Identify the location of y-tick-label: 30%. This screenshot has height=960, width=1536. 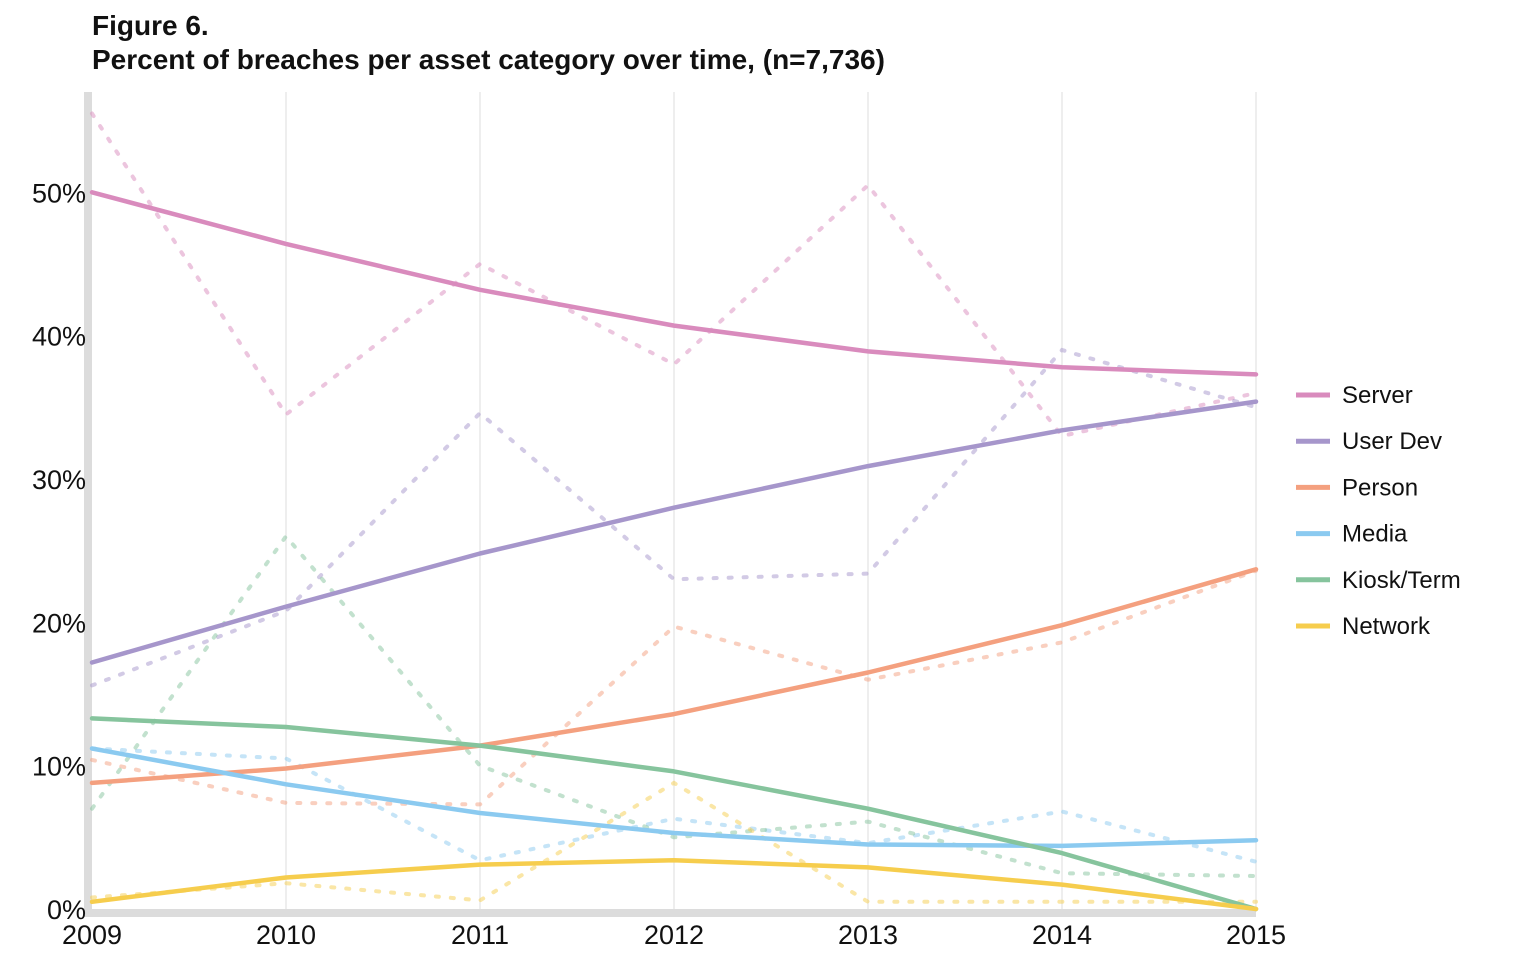
(59, 480).